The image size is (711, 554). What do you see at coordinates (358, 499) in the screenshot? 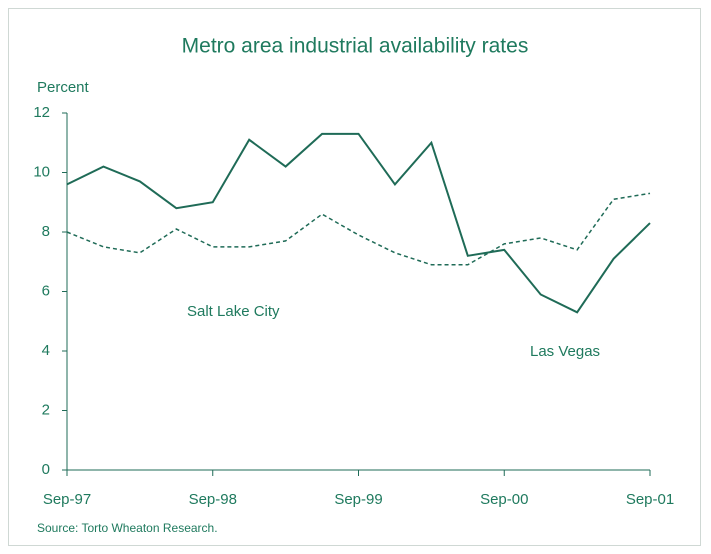
I see `x-tick-label: Sep-99` at bounding box center [358, 499].